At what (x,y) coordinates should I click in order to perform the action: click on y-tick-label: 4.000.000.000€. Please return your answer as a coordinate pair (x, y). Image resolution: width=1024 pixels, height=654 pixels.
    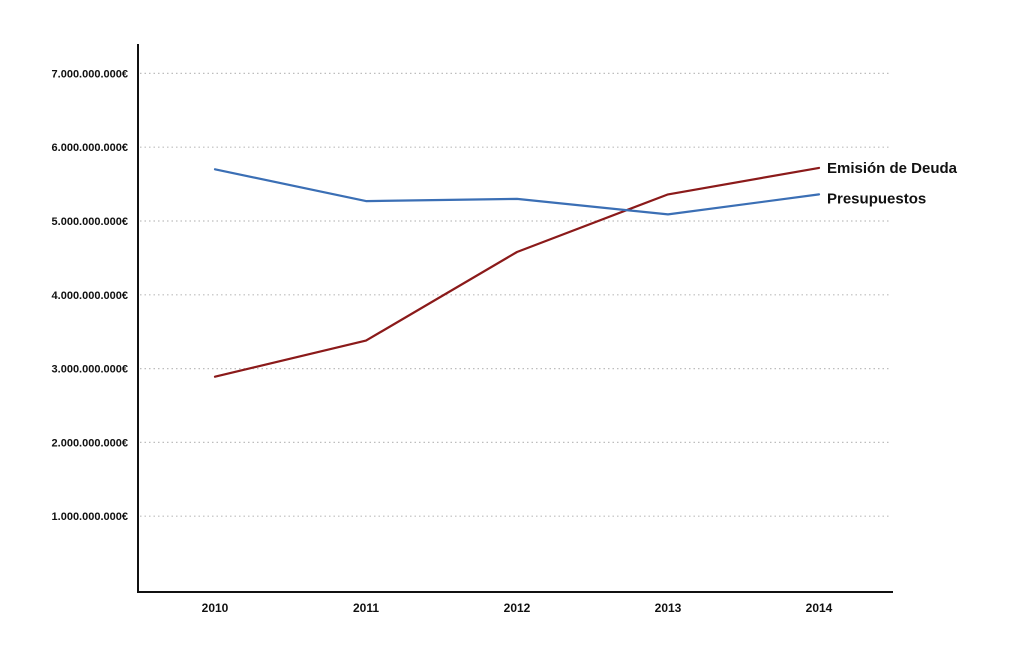
    Looking at the image, I should click on (90, 296).